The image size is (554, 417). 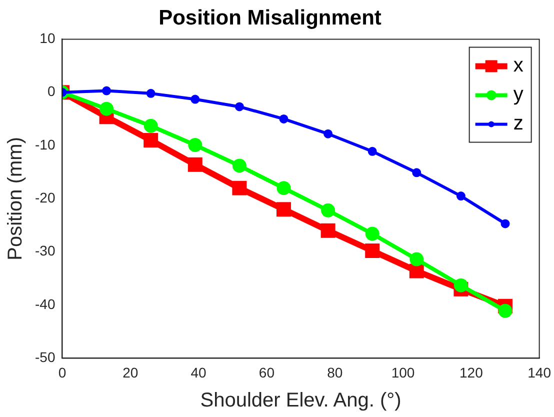 I want to click on x-tick-label: 40, so click(x=198, y=372).